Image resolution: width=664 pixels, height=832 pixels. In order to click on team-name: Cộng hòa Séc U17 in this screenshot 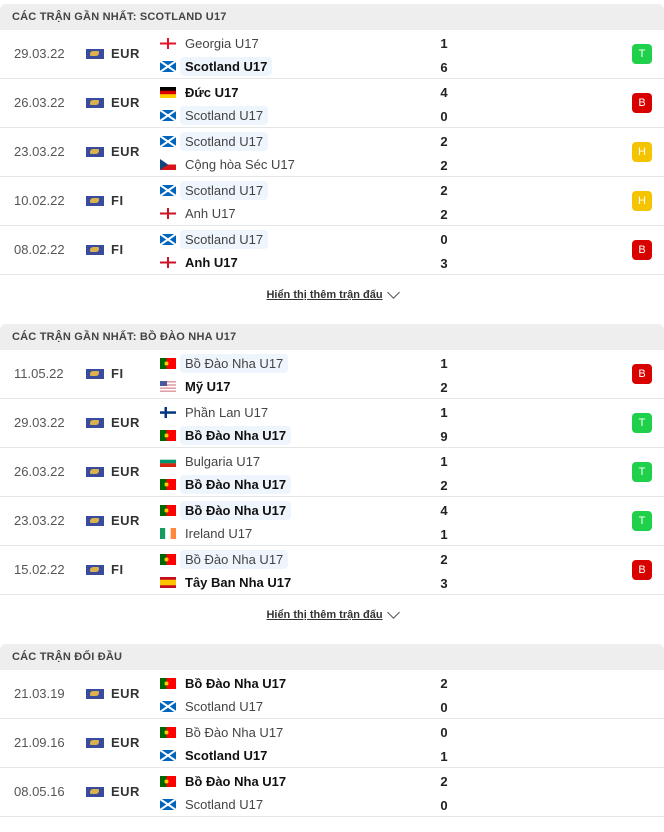, I will do `click(240, 164)`.